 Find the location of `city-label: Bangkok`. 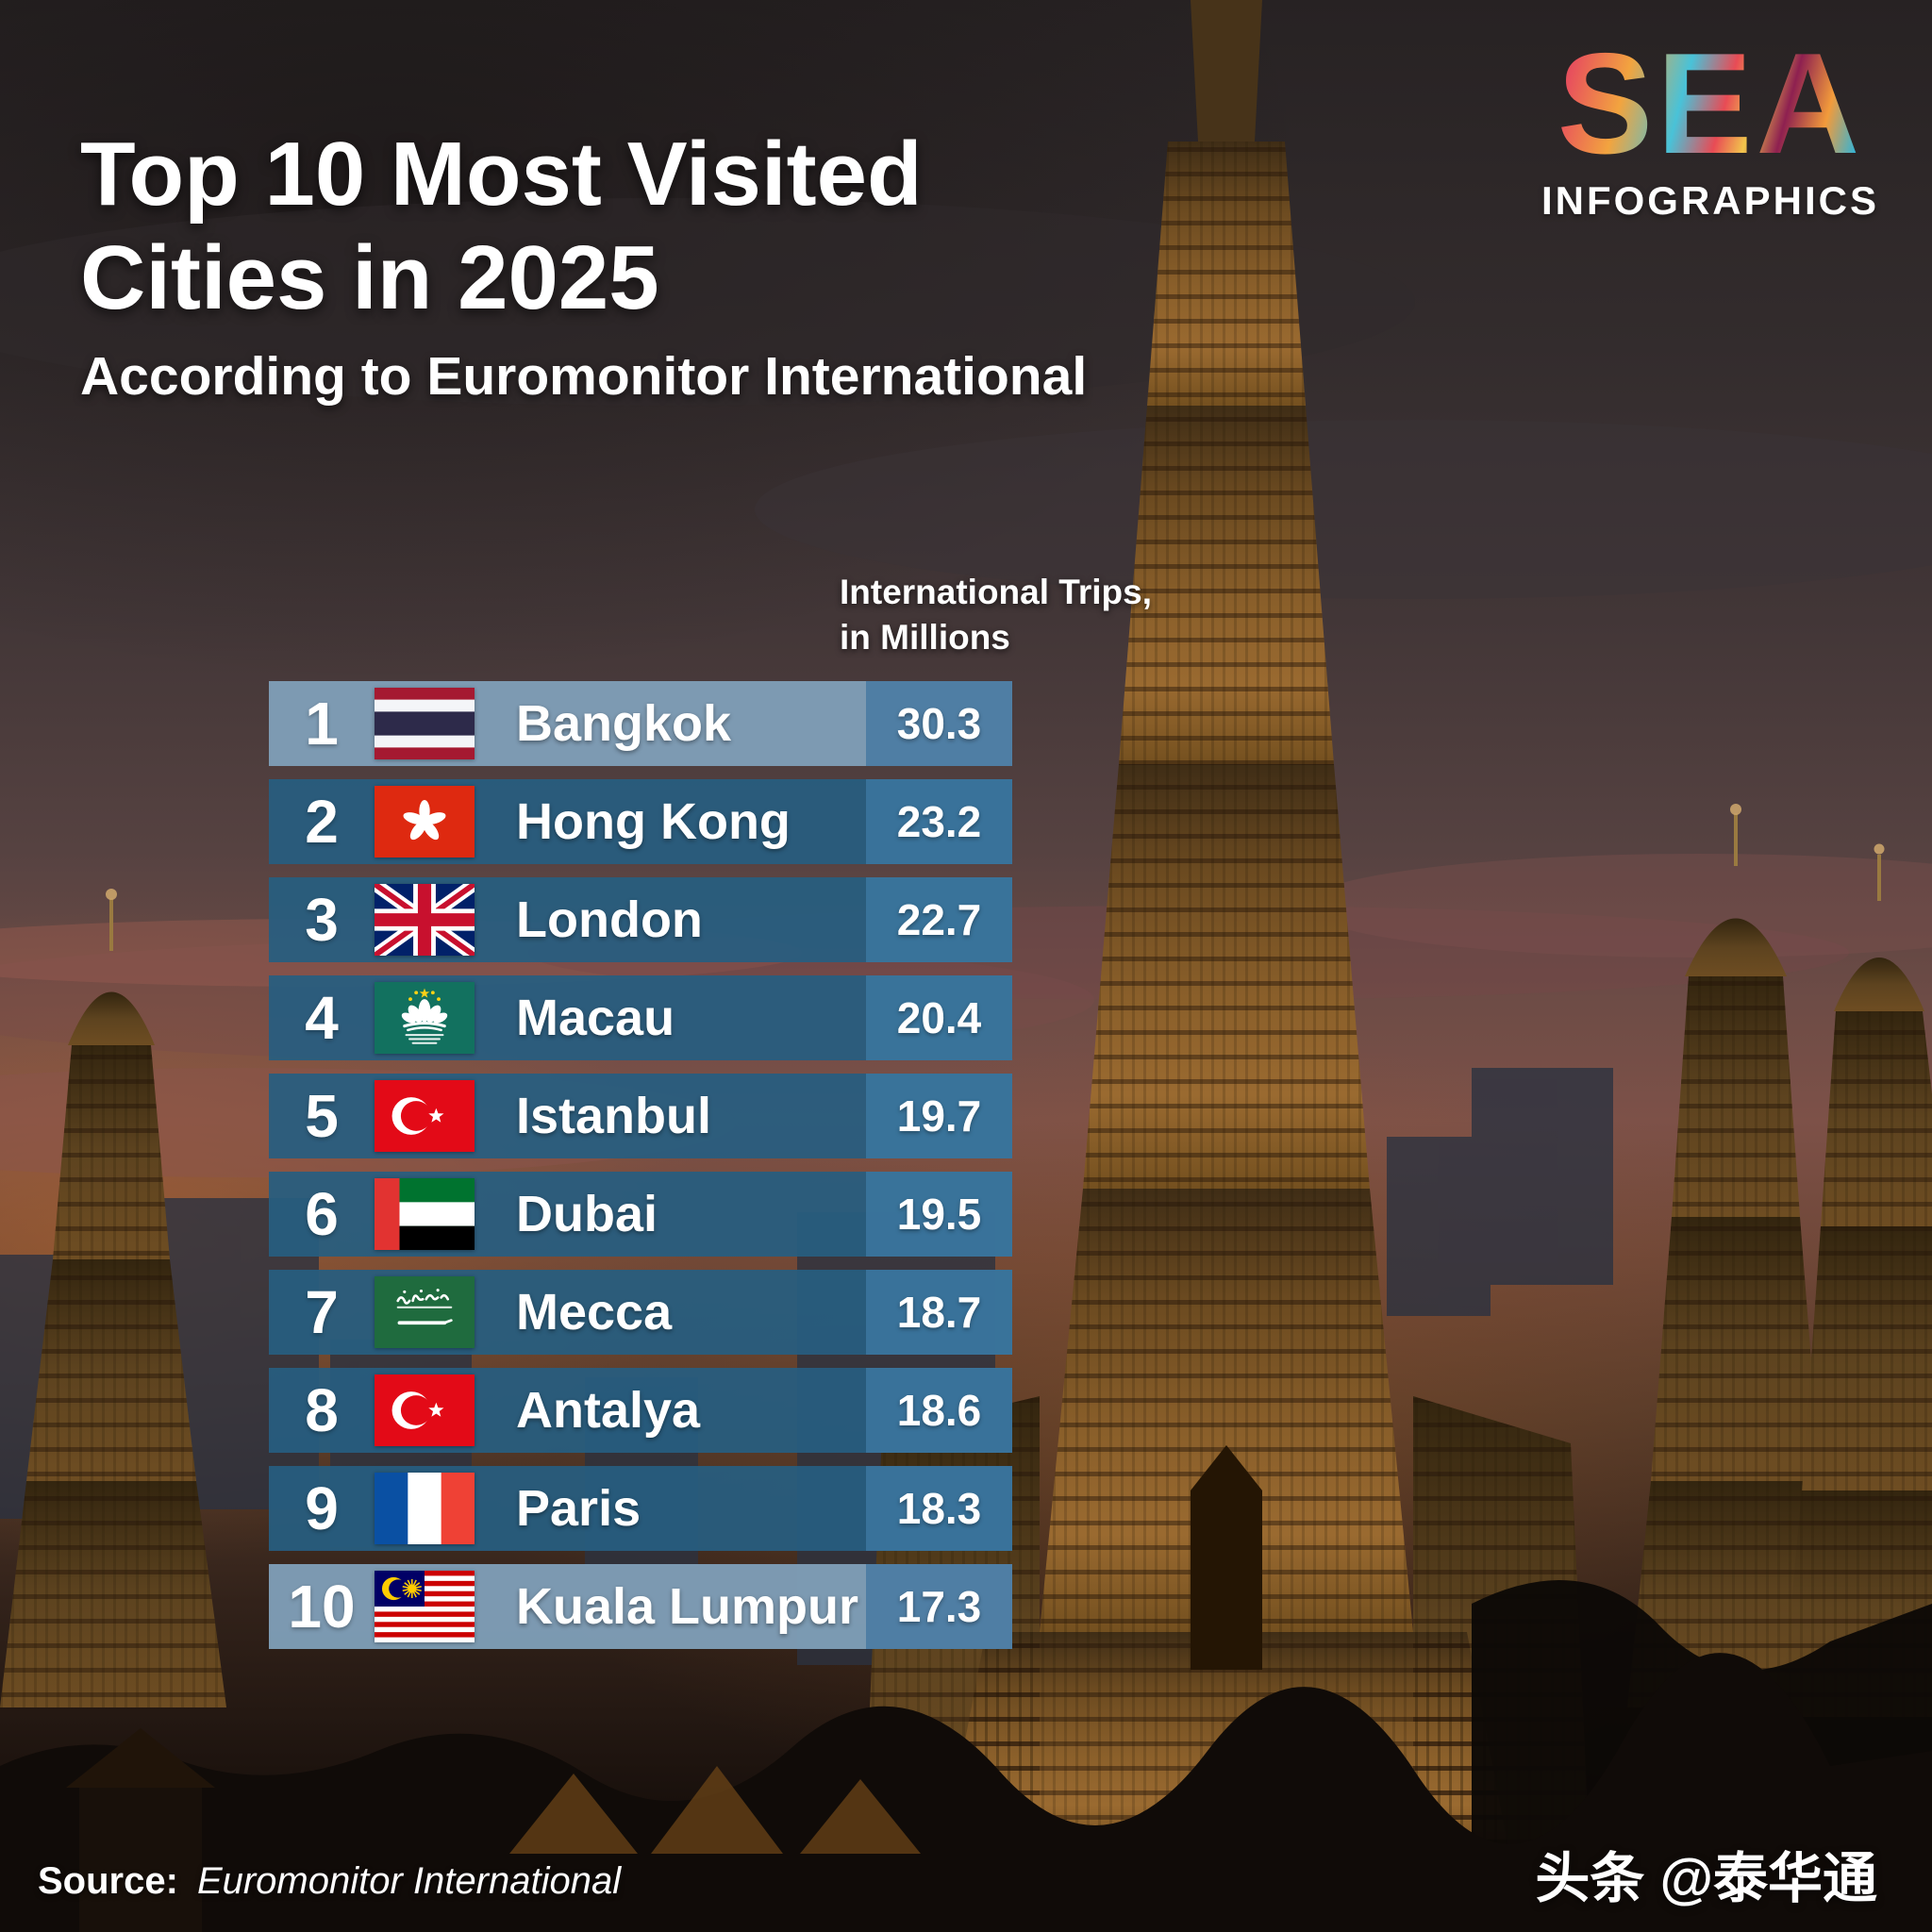

city-label: Bangkok is located at coordinates (624, 724).